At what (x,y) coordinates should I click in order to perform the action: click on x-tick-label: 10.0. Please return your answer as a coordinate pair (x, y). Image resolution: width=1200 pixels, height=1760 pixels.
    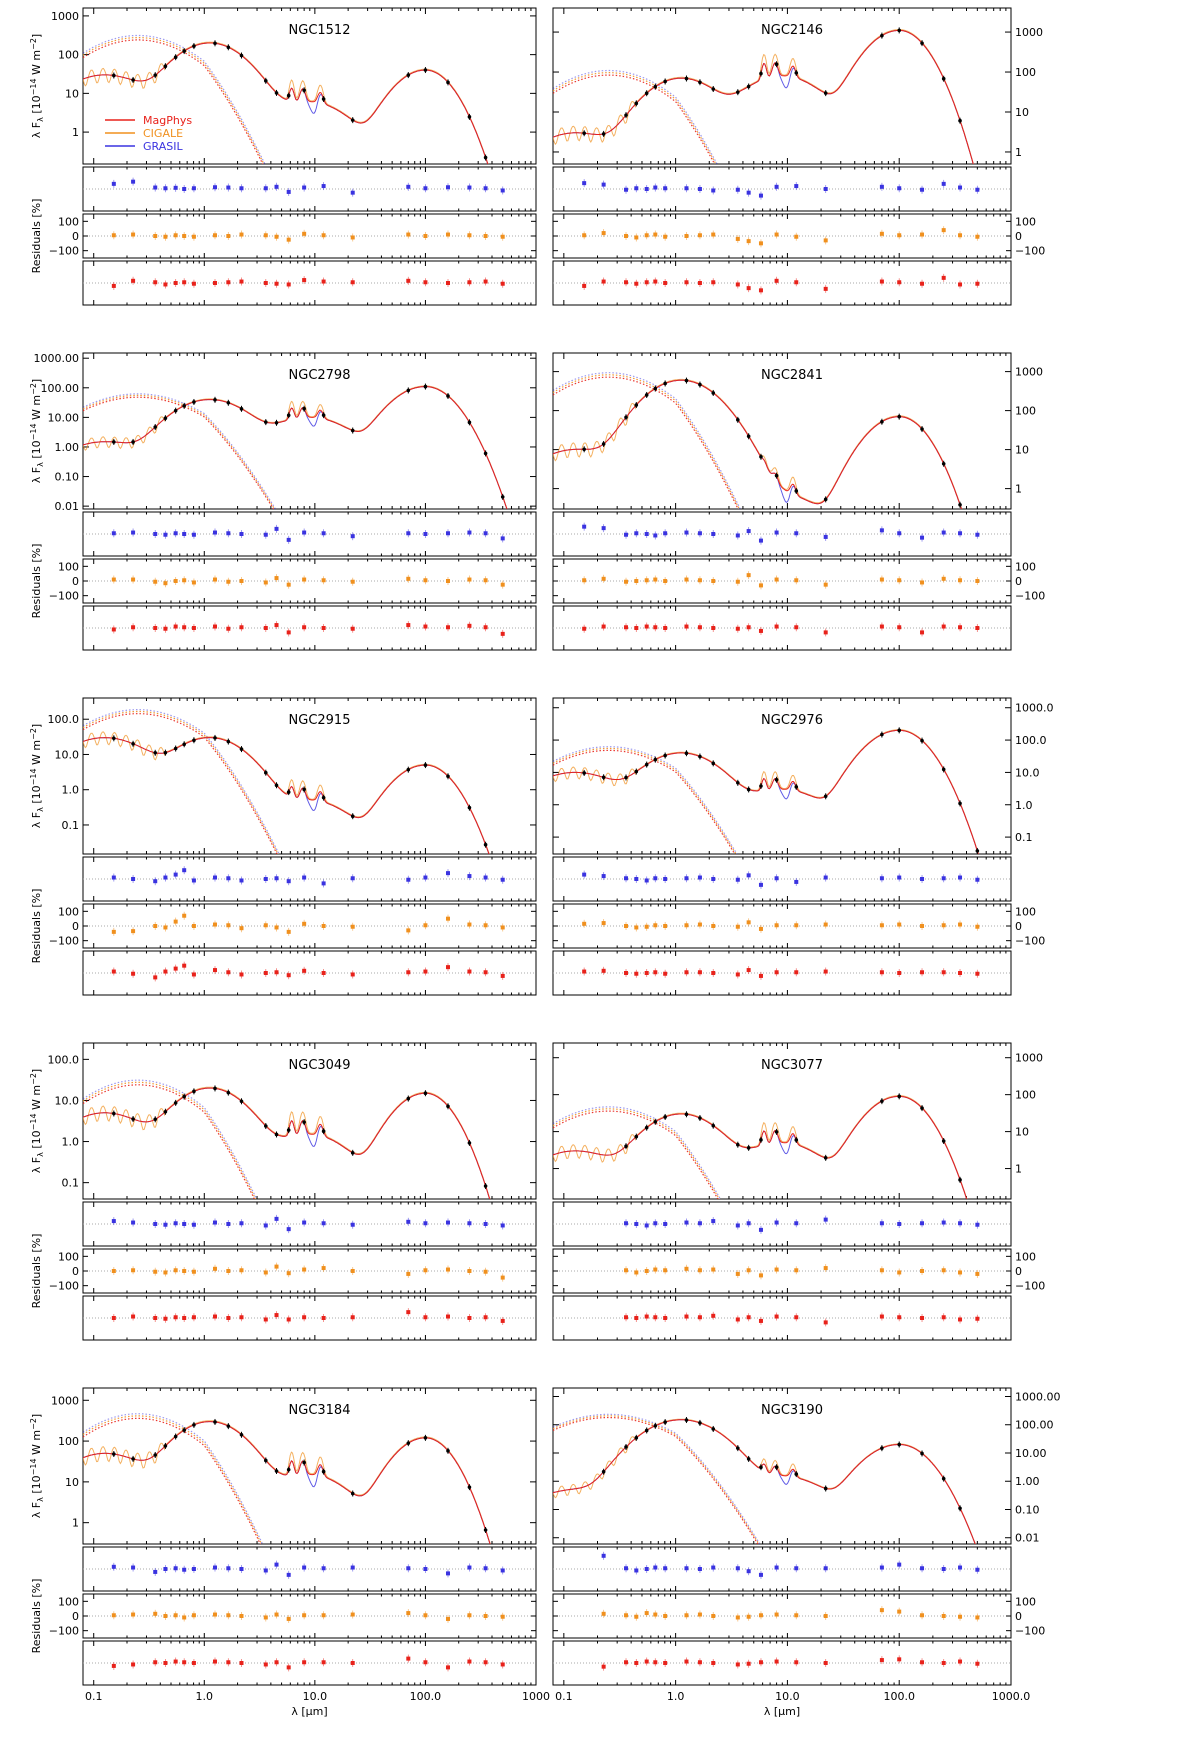
    Looking at the image, I should click on (315, 1696).